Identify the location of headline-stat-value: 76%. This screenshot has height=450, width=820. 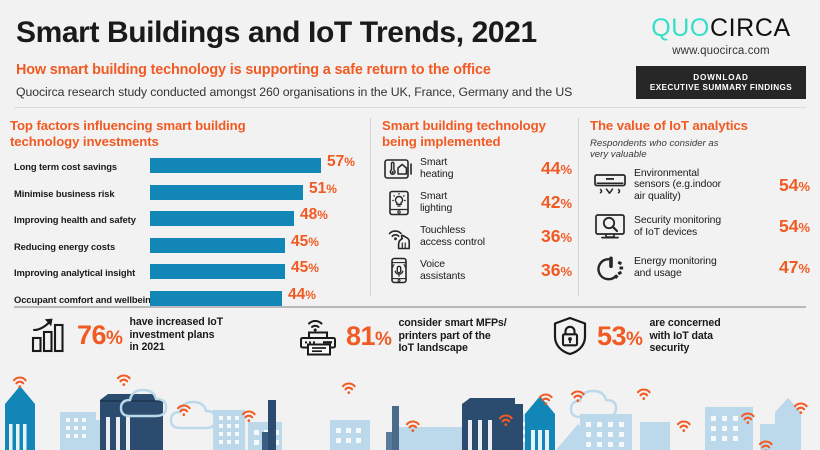
(100, 335).